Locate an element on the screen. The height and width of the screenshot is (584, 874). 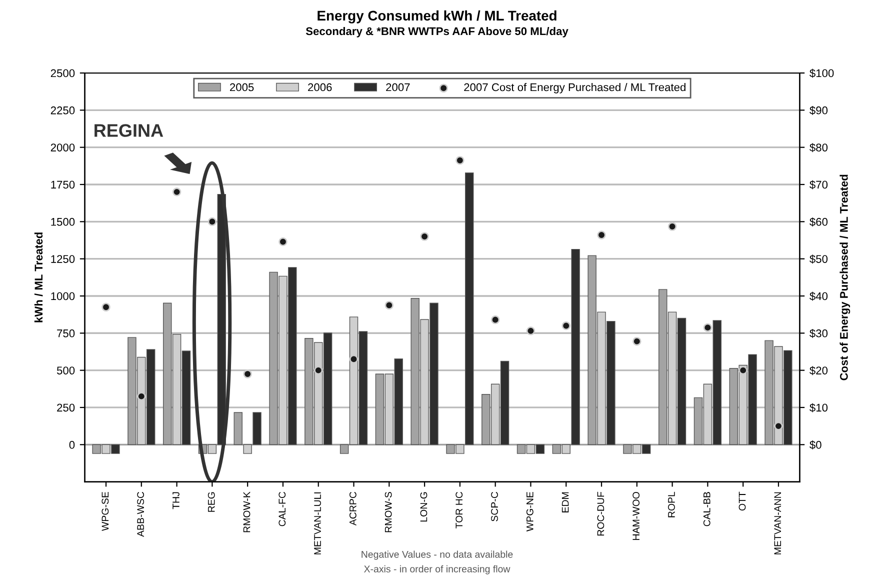
y-axis-title: kWh / ML Treated is located at coordinates (38, 277).